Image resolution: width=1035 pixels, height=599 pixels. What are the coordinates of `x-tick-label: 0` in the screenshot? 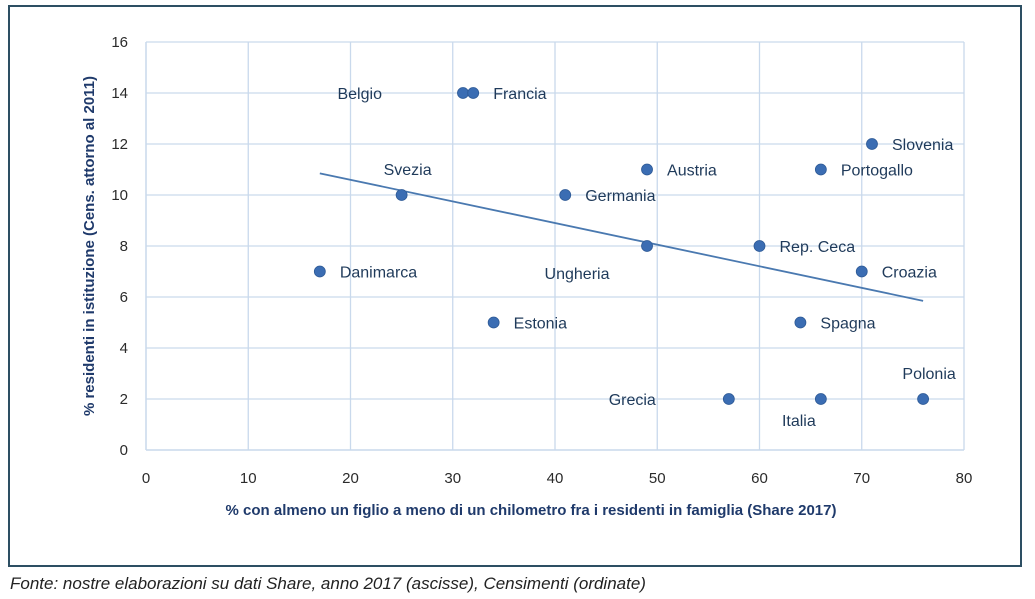 It's located at (146, 478).